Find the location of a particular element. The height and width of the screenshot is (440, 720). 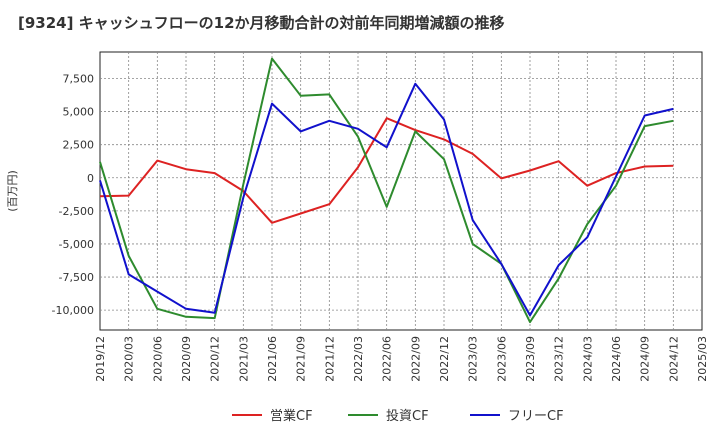

y-tick-label: 5,000 is located at coordinates (79, 112).